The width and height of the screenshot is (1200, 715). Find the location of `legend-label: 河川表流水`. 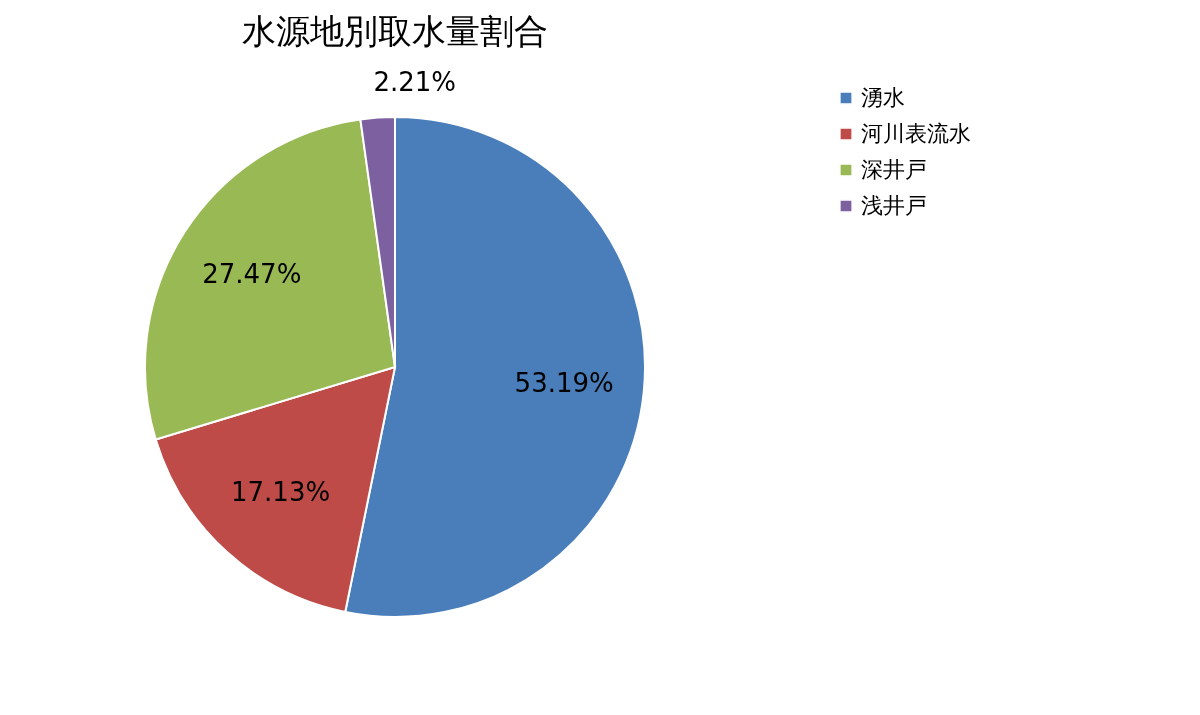

legend-label: 河川表流水 is located at coordinates (916, 133).